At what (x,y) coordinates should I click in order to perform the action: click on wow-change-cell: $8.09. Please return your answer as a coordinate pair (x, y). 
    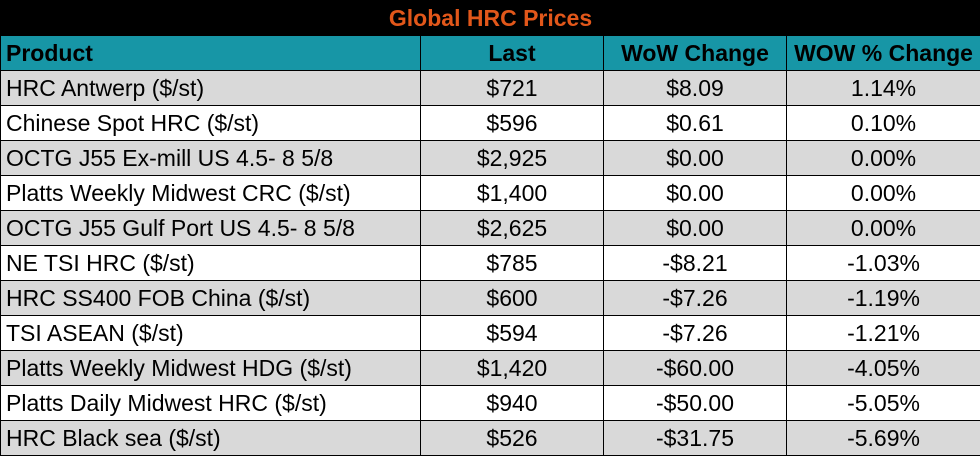
    Looking at the image, I should click on (695, 88).